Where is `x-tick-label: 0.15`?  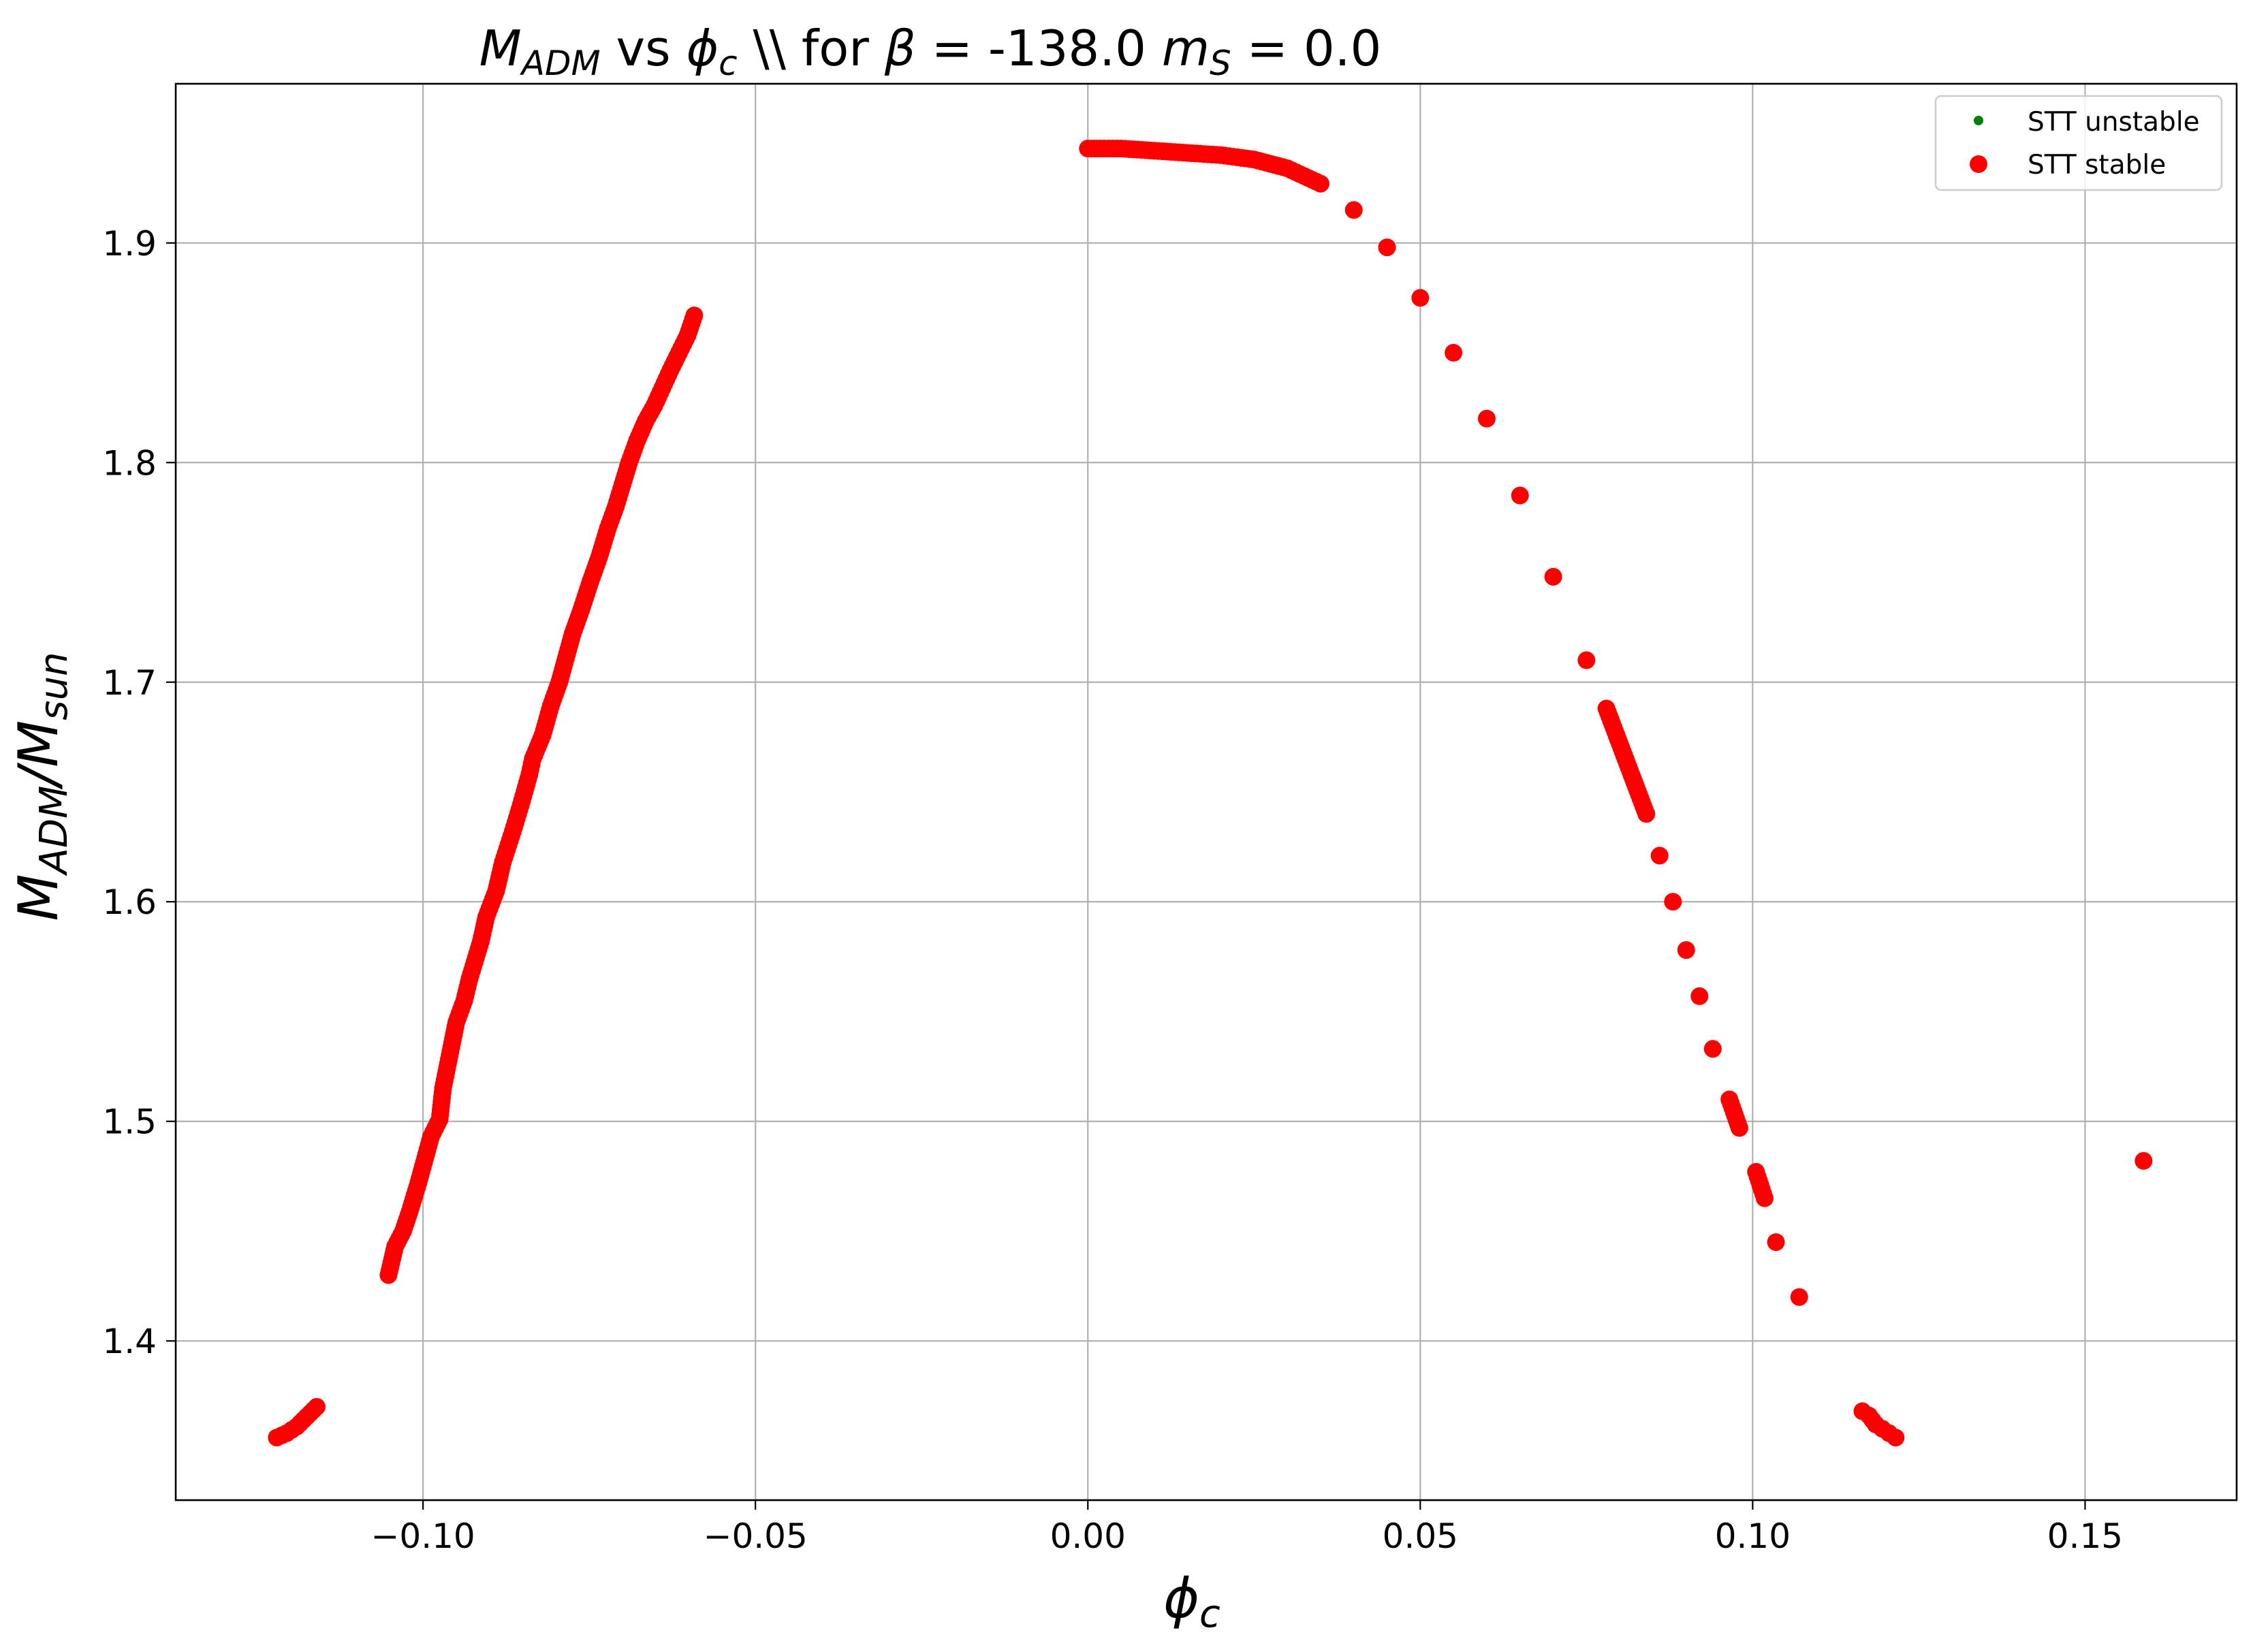
x-tick-label: 0.15 is located at coordinates (2085, 1536).